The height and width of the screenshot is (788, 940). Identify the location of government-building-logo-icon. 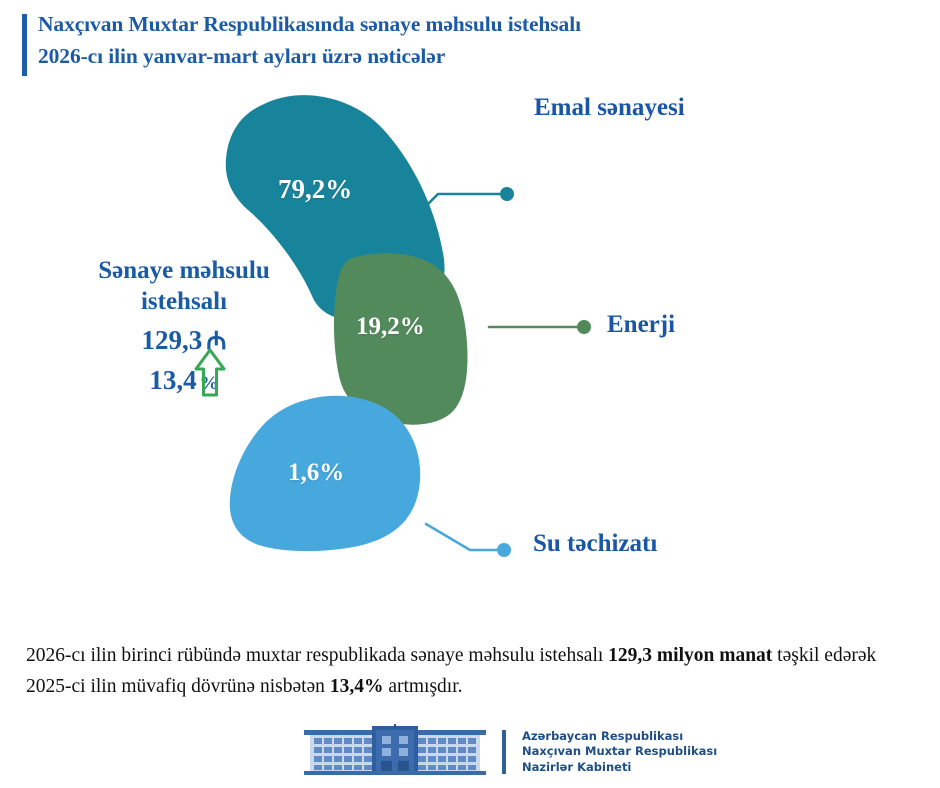
(395, 752).